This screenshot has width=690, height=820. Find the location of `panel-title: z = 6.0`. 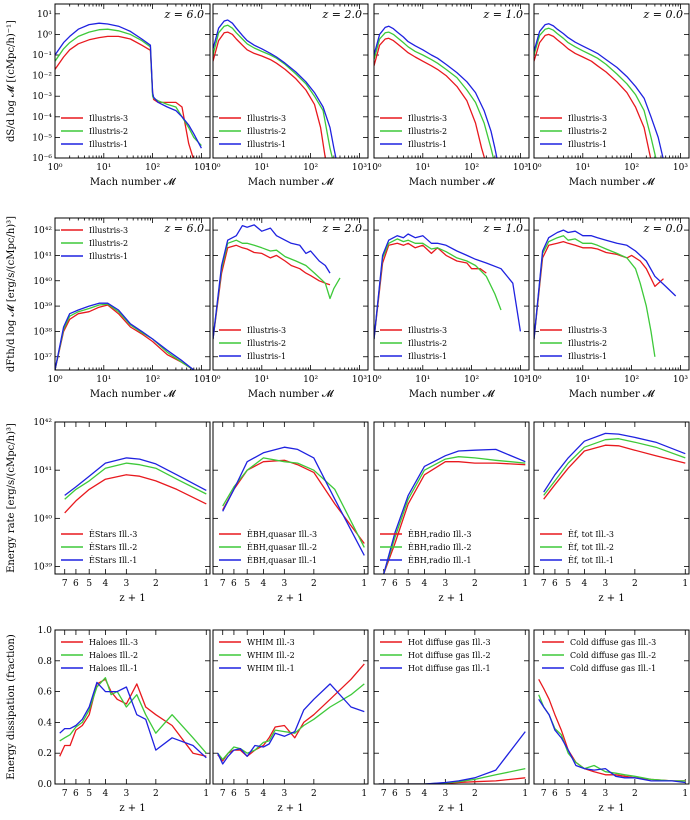

panel-title: z = 6.0 is located at coordinates (184, 14).